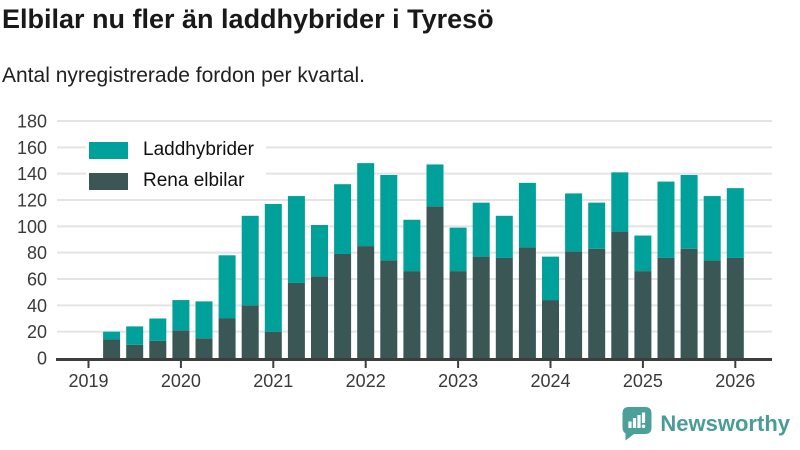 The image size is (800, 450). What do you see at coordinates (184, 75) in the screenshot?
I see `chart-subtitle: Antal nyregistrerade fordon per kvartal.` at bounding box center [184, 75].